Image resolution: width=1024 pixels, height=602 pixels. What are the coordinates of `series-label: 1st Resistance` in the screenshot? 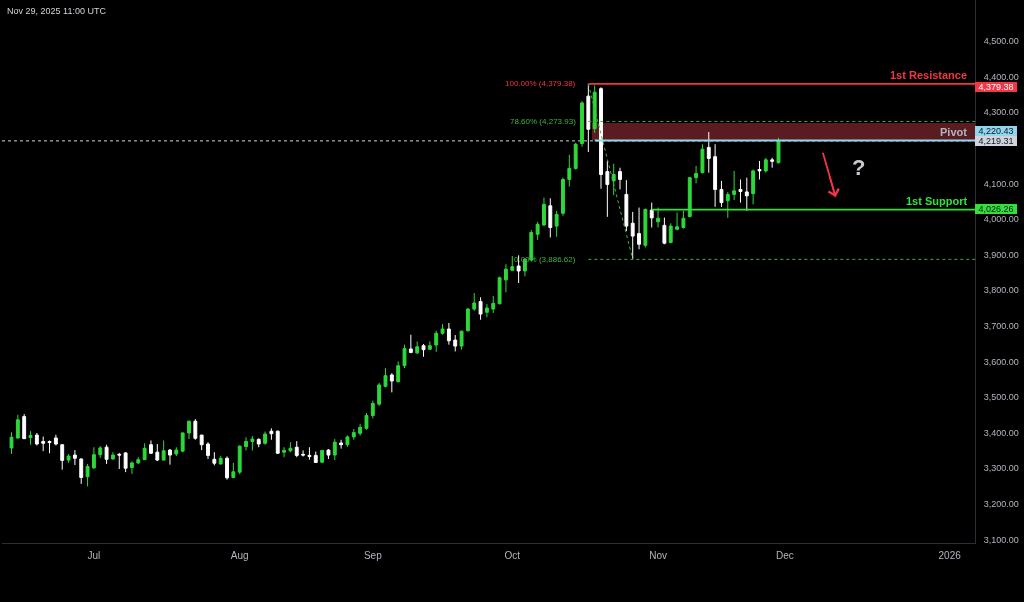 It's located at (929, 75).